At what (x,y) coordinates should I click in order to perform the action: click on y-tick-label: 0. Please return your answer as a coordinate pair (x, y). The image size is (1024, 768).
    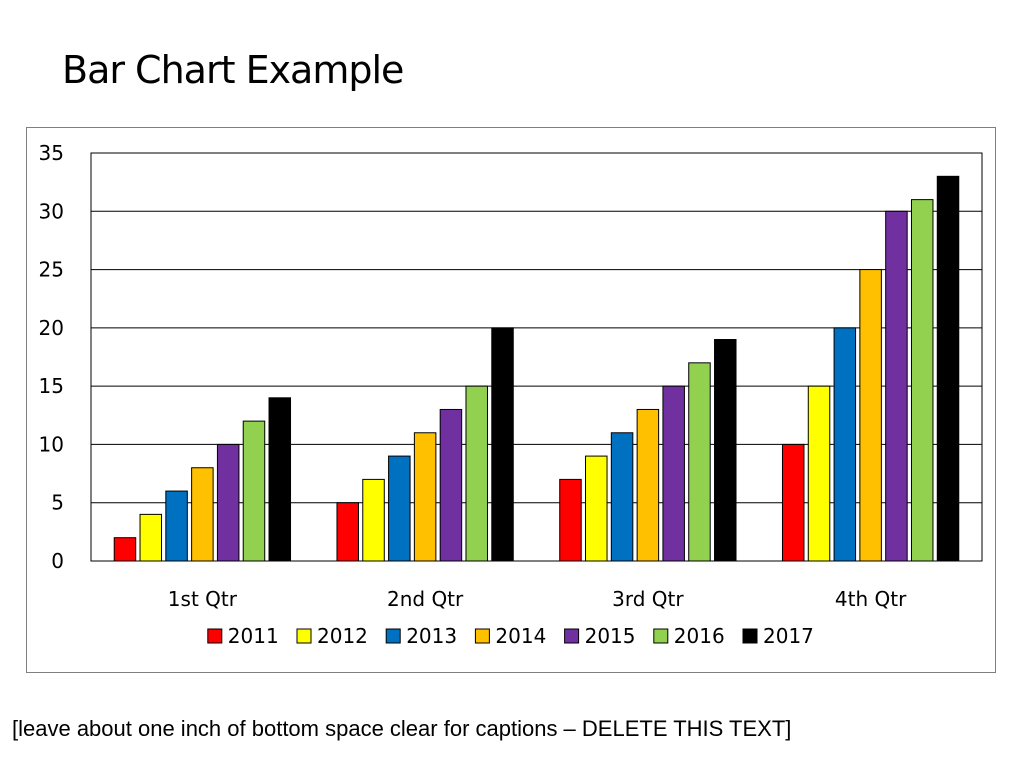
    Looking at the image, I should click on (57, 561).